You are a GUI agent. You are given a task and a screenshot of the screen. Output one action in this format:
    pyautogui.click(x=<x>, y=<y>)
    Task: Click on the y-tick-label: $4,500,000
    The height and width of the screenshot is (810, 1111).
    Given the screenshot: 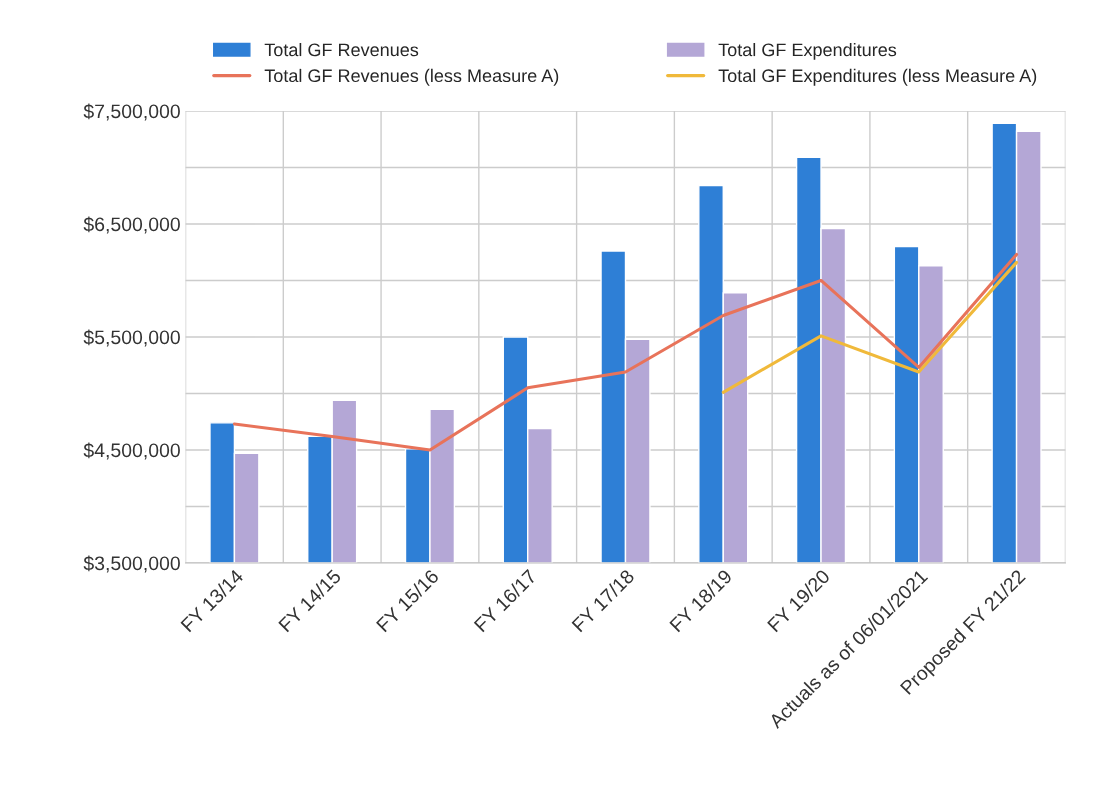 What is the action you would take?
    pyautogui.click(x=131, y=451)
    